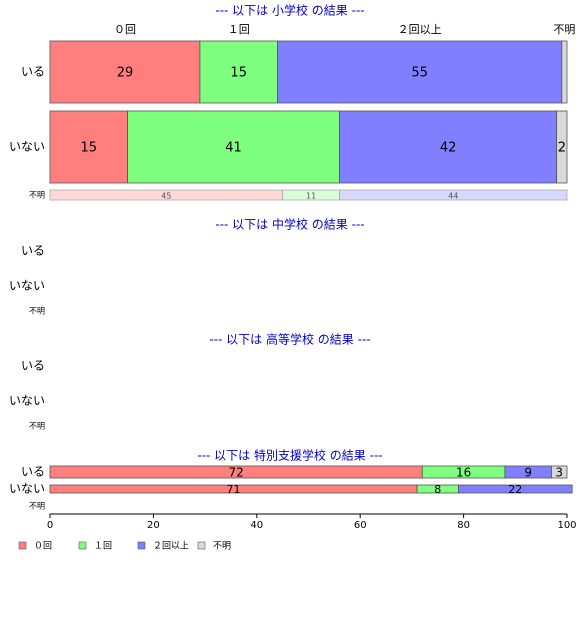 The width and height of the screenshot is (580, 636). What do you see at coordinates (420, 29) in the screenshot?
I see `series-header: ２回以上` at bounding box center [420, 29].